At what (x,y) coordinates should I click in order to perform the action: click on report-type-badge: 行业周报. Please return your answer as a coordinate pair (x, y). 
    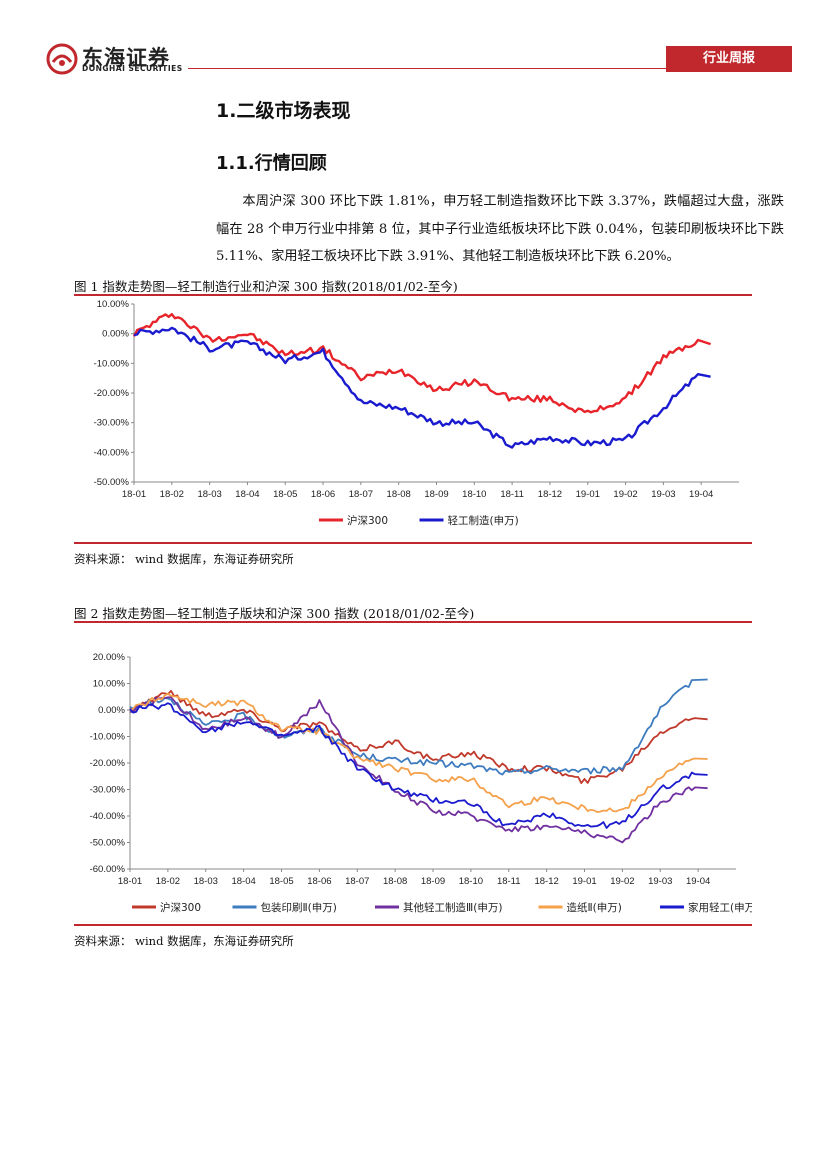
    Looking at the image, I should click on (729, 59).